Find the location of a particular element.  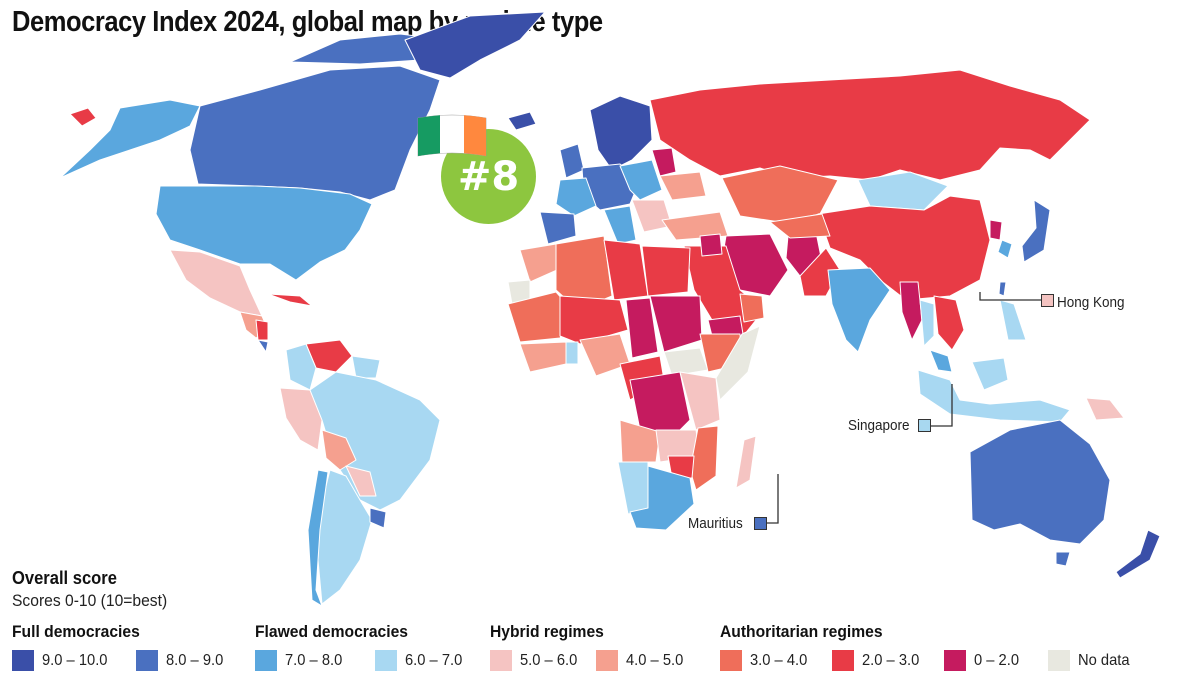

region-australia is located at coordinates (1040, 482).